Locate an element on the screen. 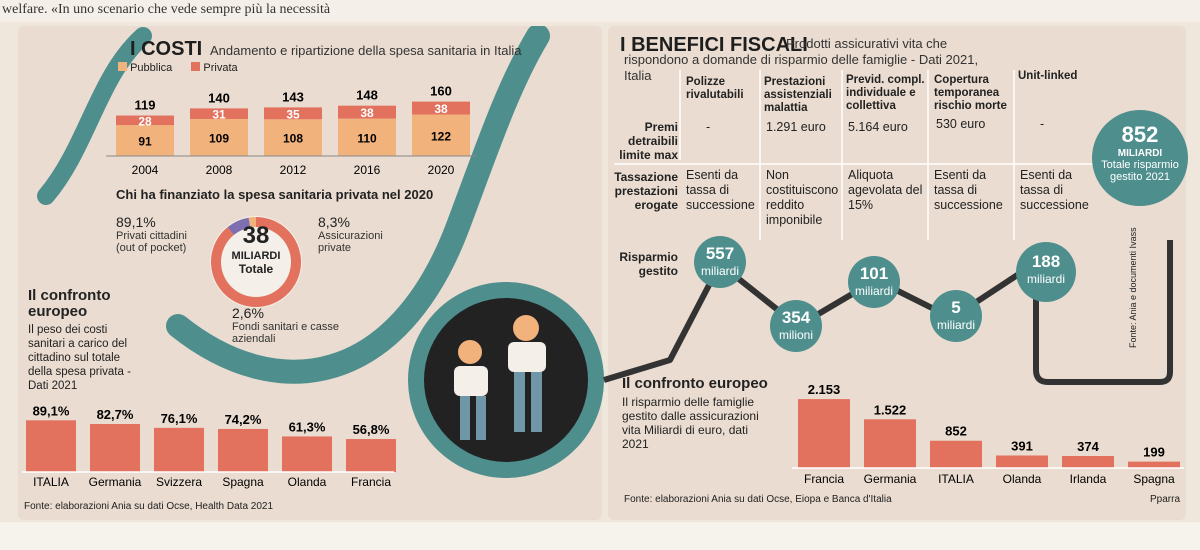  legend-swatch-public is located at coordinates (122, 66).